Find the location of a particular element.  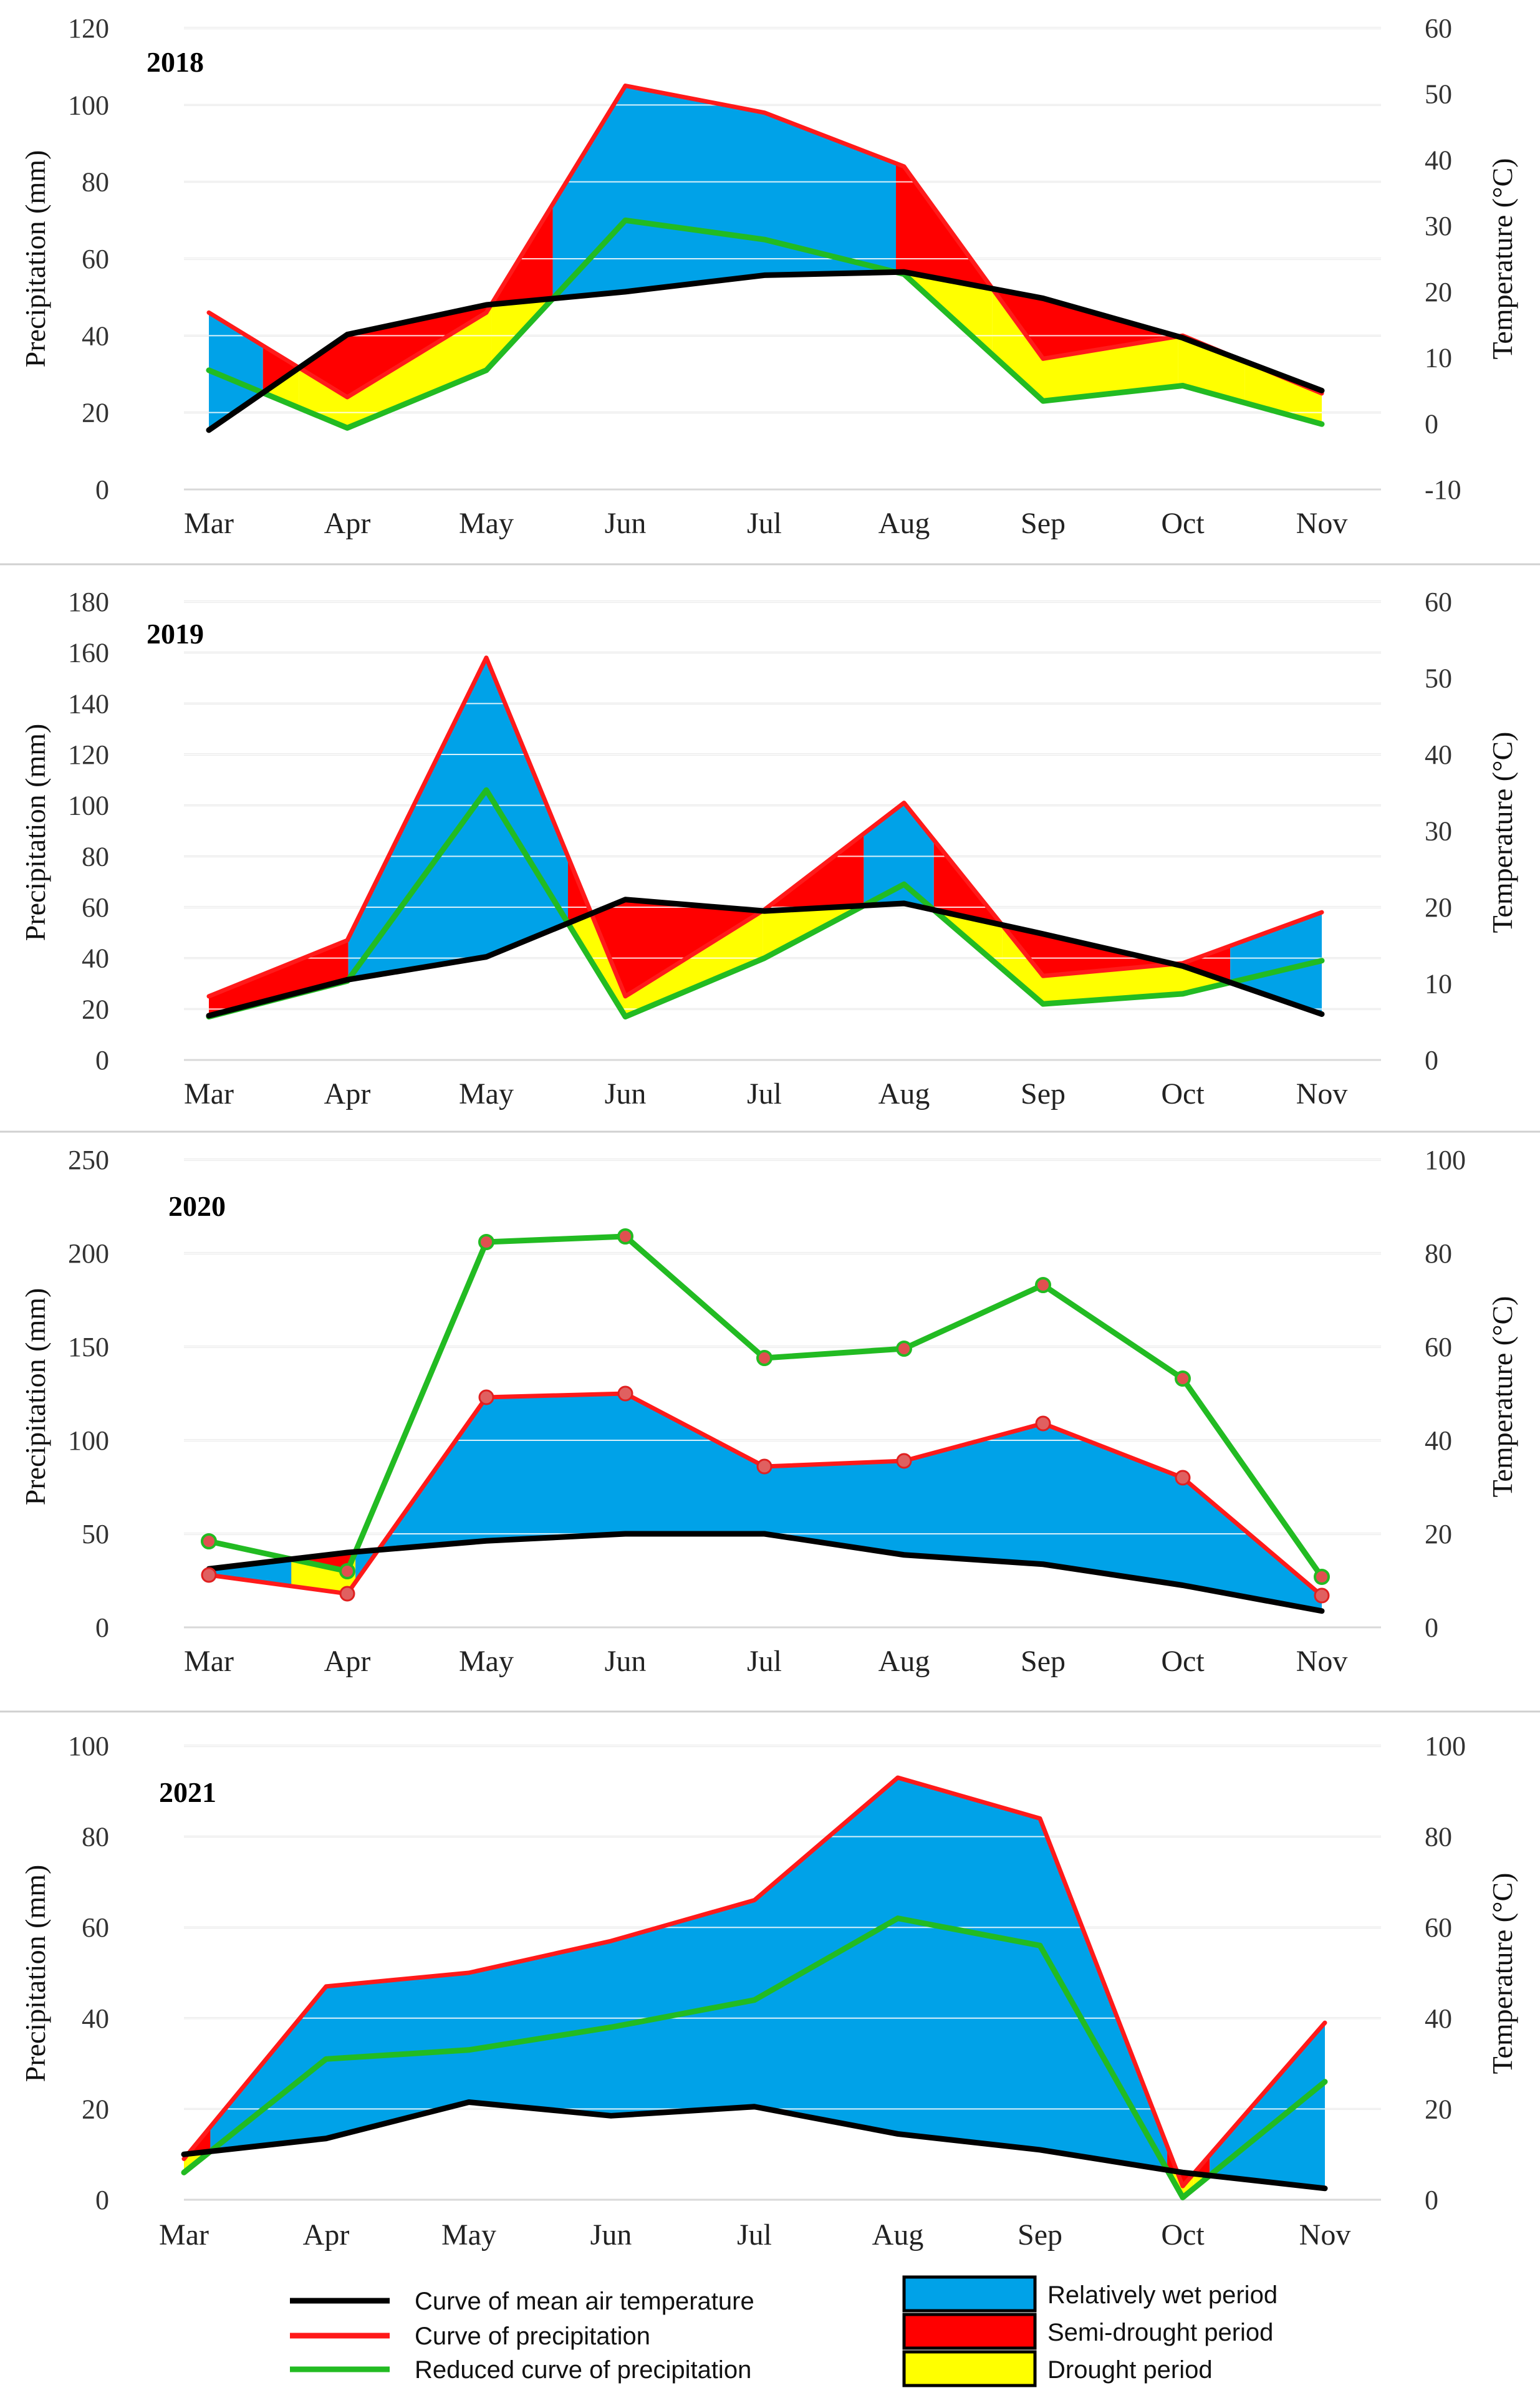

reduced-precipitation-line is located at coordinates (765, 904).